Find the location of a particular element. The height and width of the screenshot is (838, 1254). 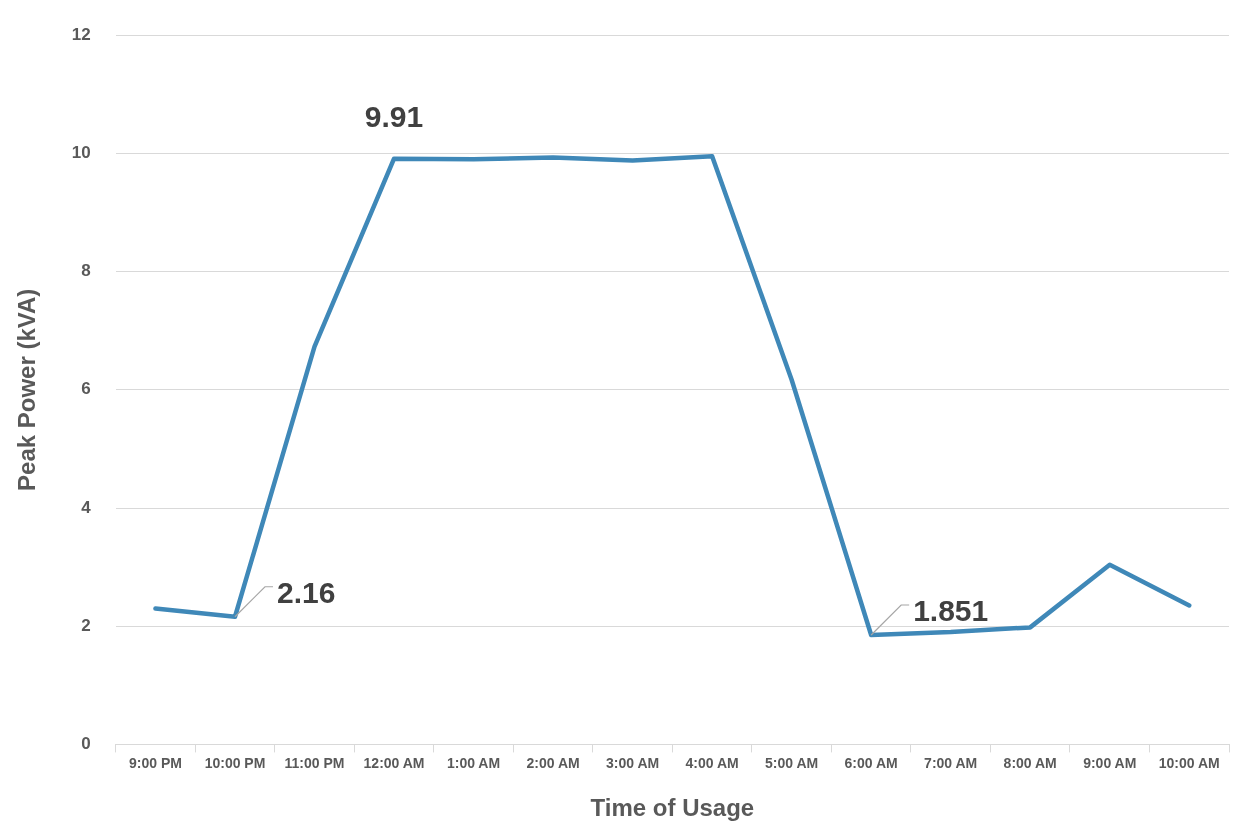

y-tick-label: 8 is located at coordinates (86, 271).